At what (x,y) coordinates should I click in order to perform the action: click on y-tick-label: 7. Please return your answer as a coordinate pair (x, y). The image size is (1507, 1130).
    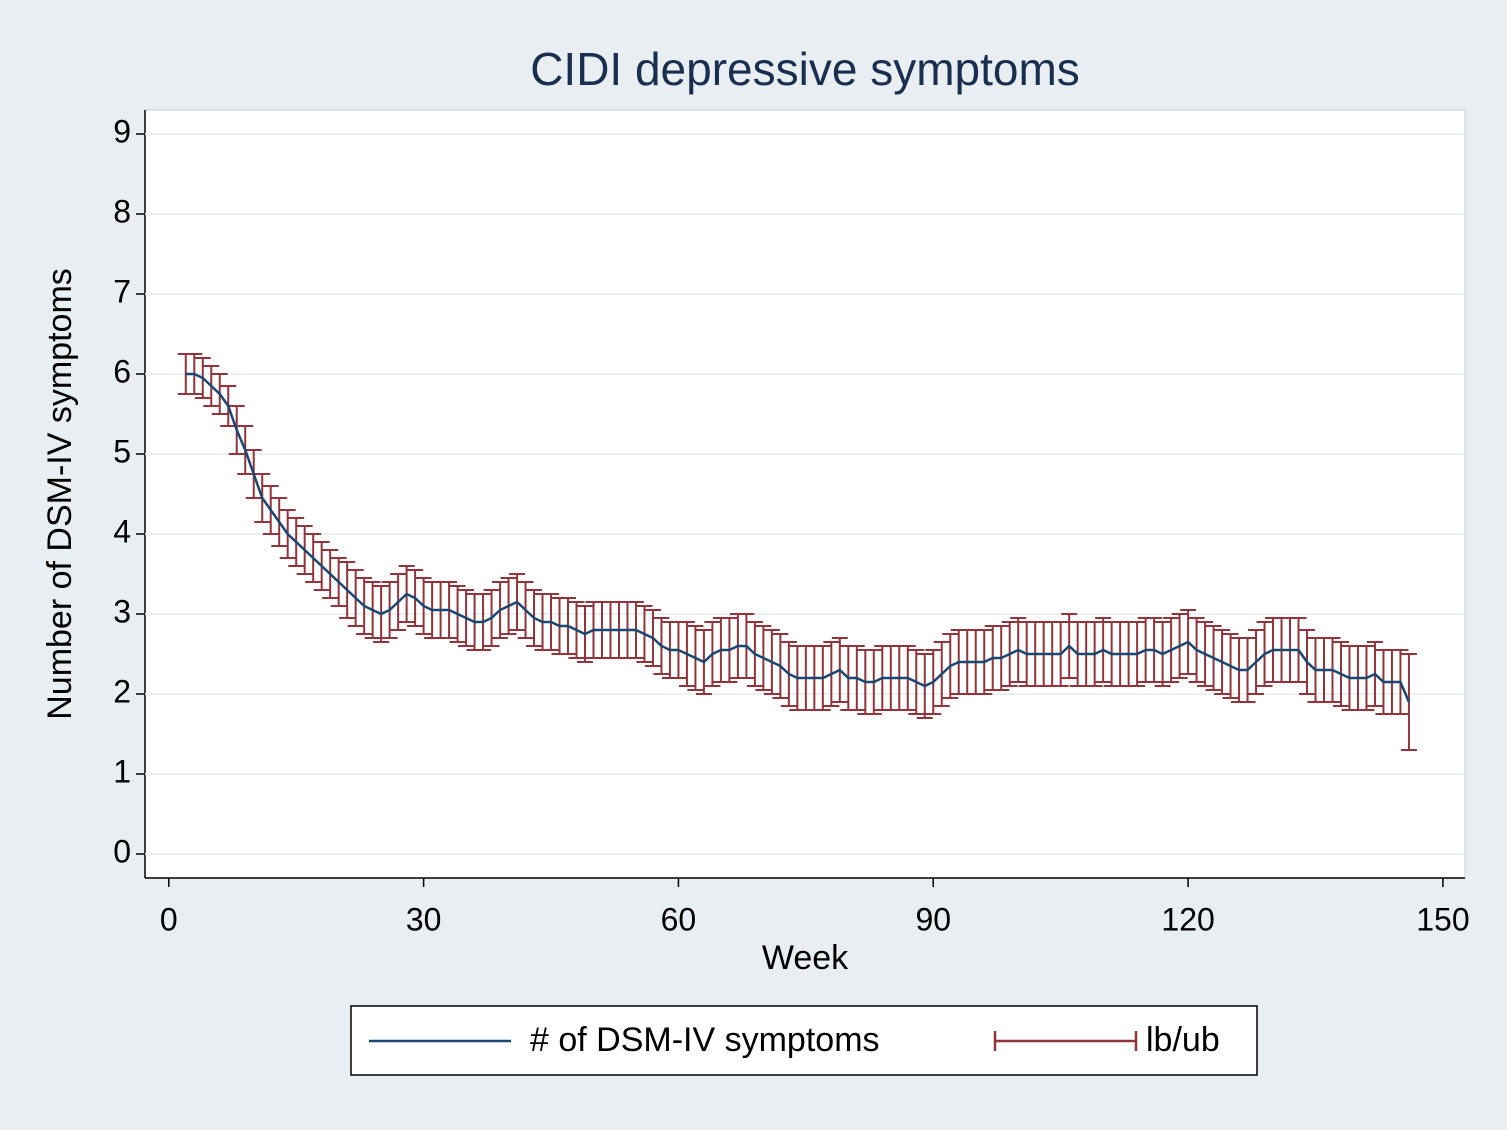
    Looking at the image, I should click on (122, 291).